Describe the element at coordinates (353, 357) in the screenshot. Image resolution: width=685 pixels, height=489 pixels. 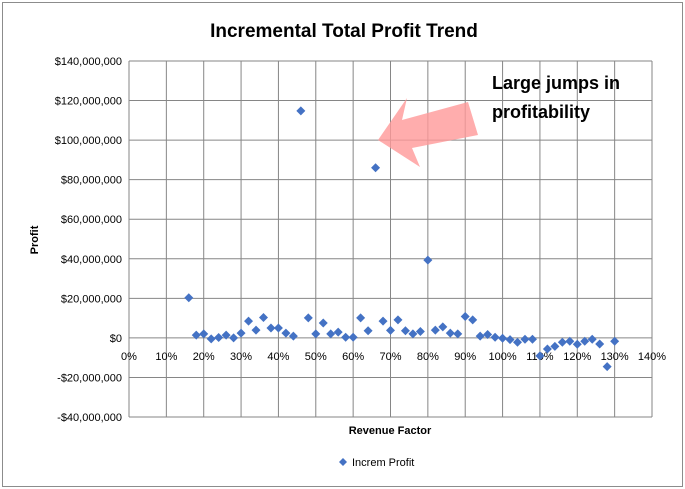
I see `x-tick-label: 60%` at that location.